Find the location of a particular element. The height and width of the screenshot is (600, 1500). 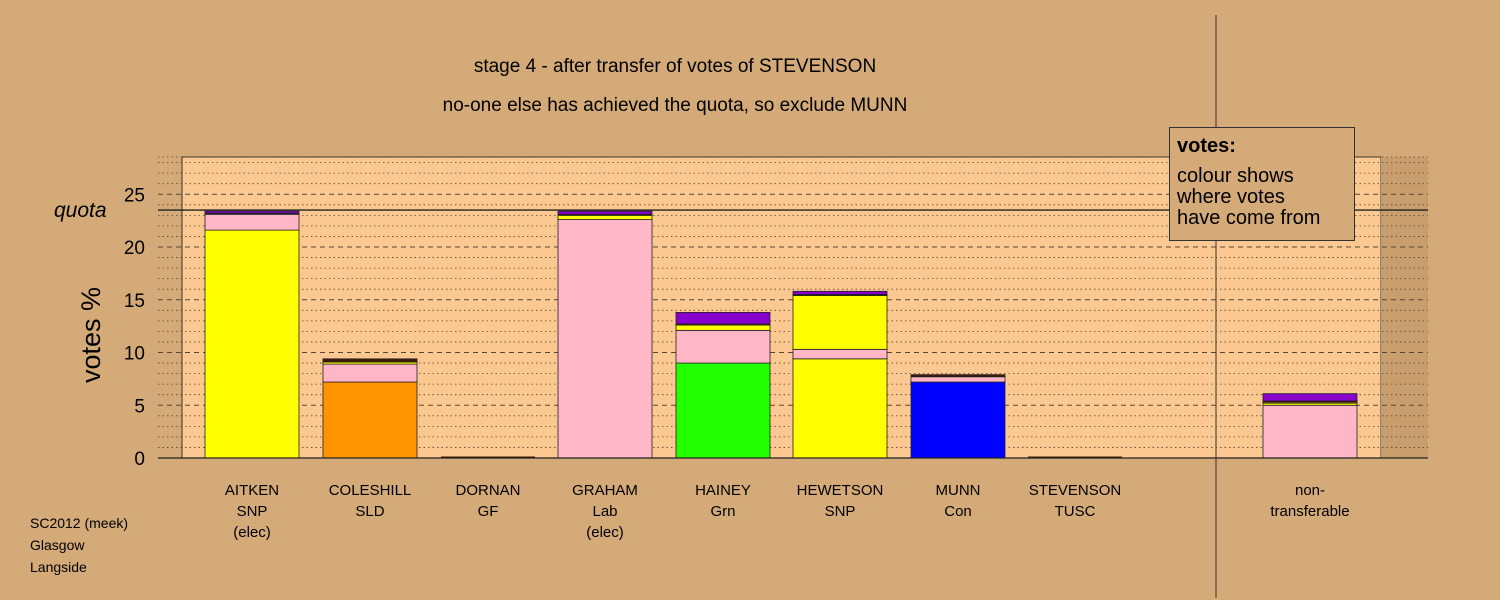

footer-line: Glasgow is located at coordinates (57, 545).